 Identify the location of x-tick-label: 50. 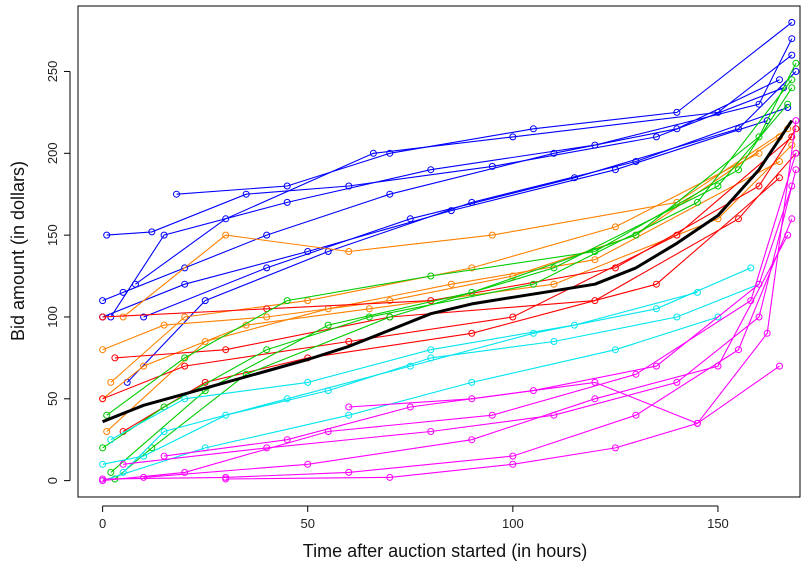
(307, 523).